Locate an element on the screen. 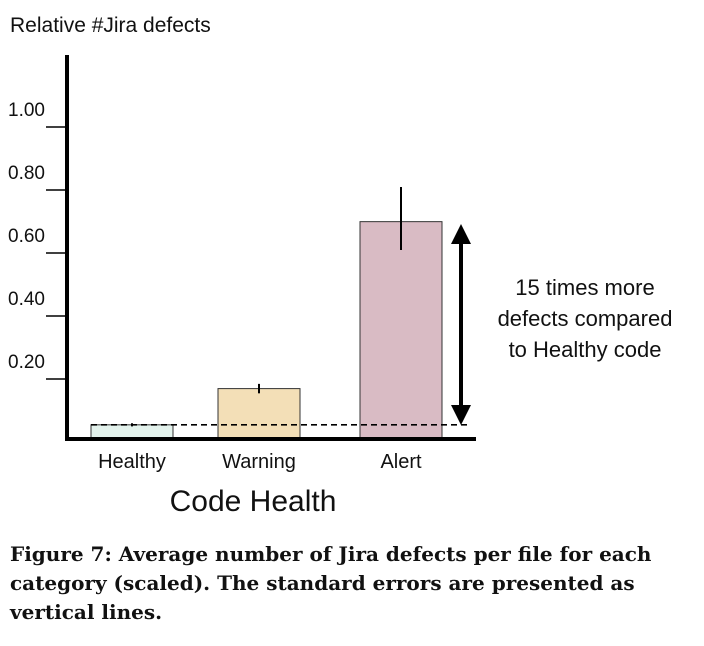 The height and width of the screenshot is (646, 704). bar-alert is located at coordinates (401, 330).